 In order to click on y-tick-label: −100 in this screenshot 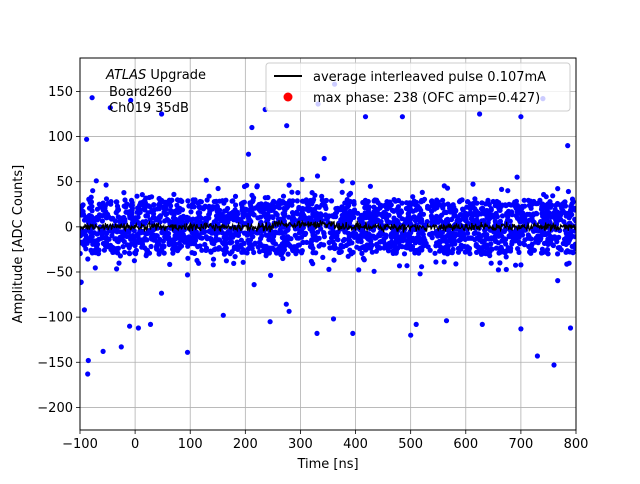, I will do `click(55, 318)`.